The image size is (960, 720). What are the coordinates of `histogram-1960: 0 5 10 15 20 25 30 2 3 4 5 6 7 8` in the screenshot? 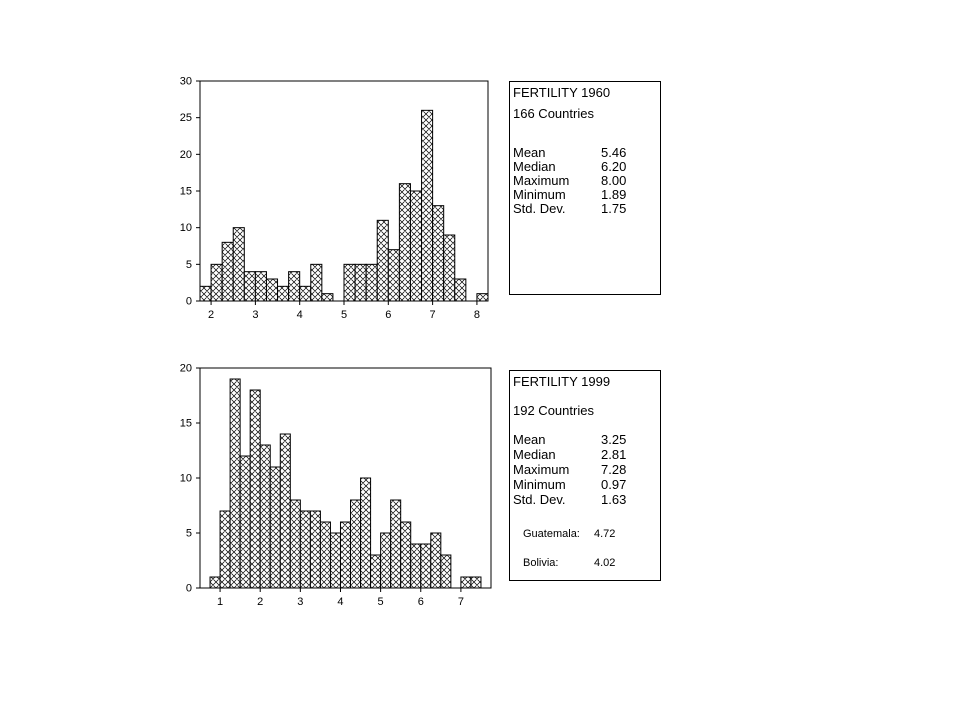 It's located at (334, 198).